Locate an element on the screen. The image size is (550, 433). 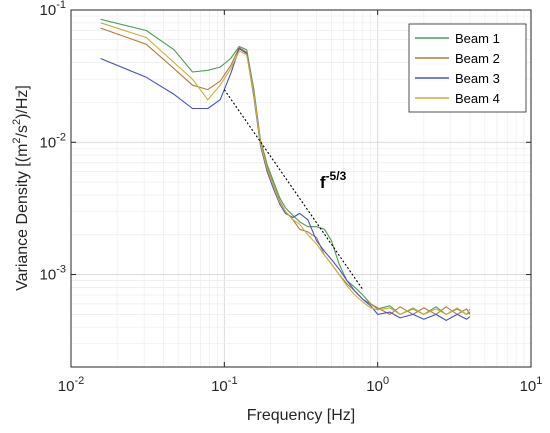
x-tick-label: 10¹ is located at coordinates (531, 385).